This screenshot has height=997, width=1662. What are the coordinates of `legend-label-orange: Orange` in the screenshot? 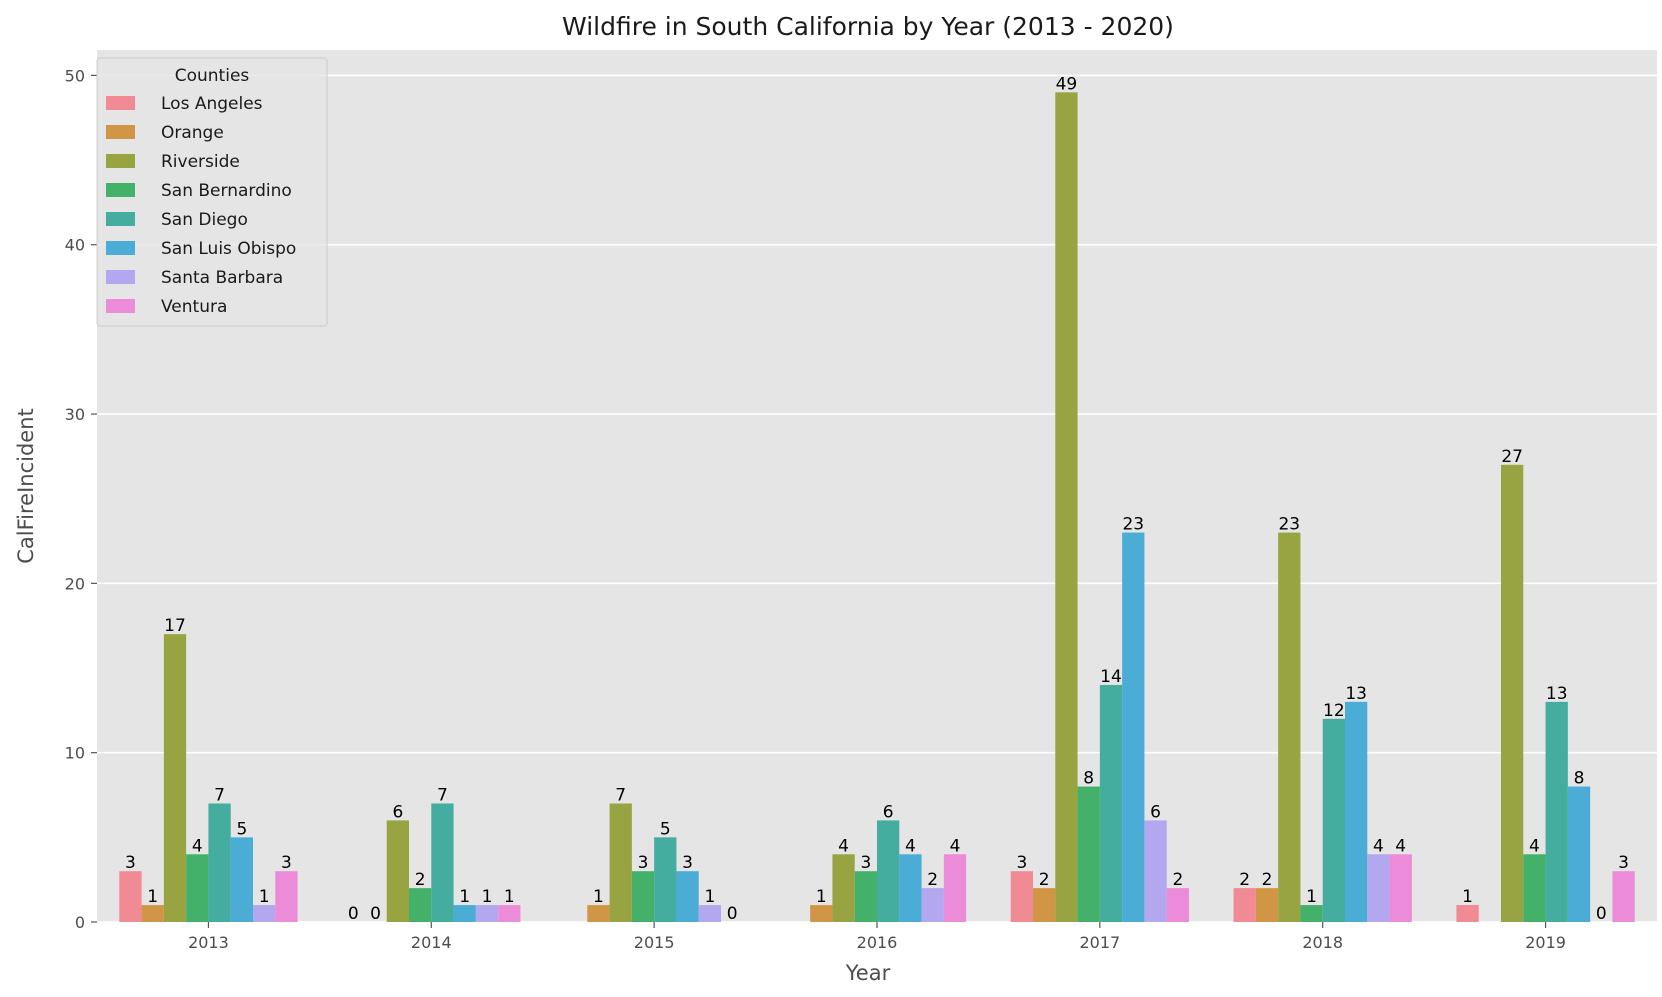 It's located at (192, 133).